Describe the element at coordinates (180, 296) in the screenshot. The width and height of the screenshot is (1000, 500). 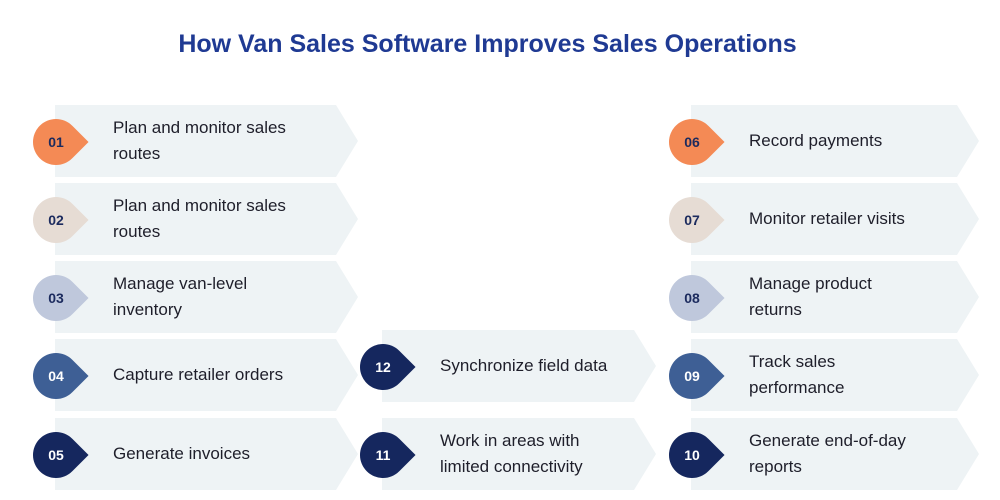
I see `step-label: Manage van-level inventory` at that location.